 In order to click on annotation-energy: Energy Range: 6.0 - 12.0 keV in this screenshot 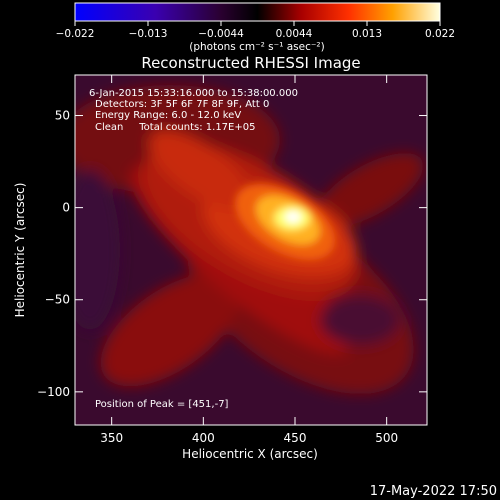, I will do `click(168, 115)`.